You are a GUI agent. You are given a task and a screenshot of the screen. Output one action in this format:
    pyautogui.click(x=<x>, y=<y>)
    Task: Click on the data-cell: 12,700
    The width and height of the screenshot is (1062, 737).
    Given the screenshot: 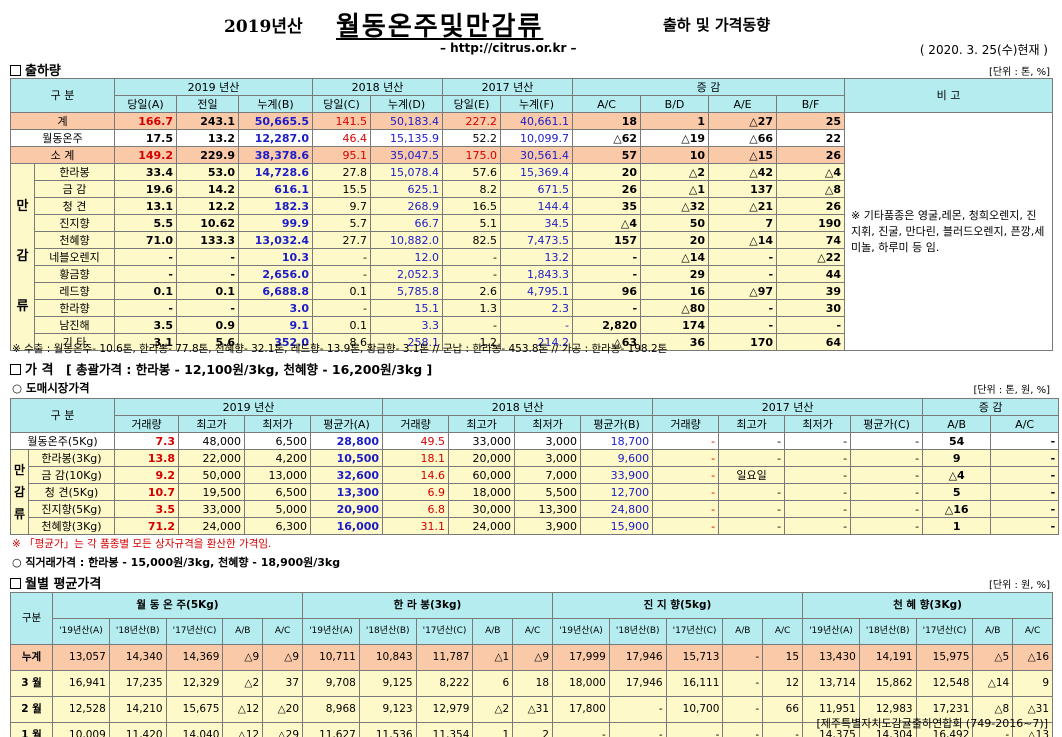 What is the action you would take?
    pyautogui.click(x=617, y=492)
    